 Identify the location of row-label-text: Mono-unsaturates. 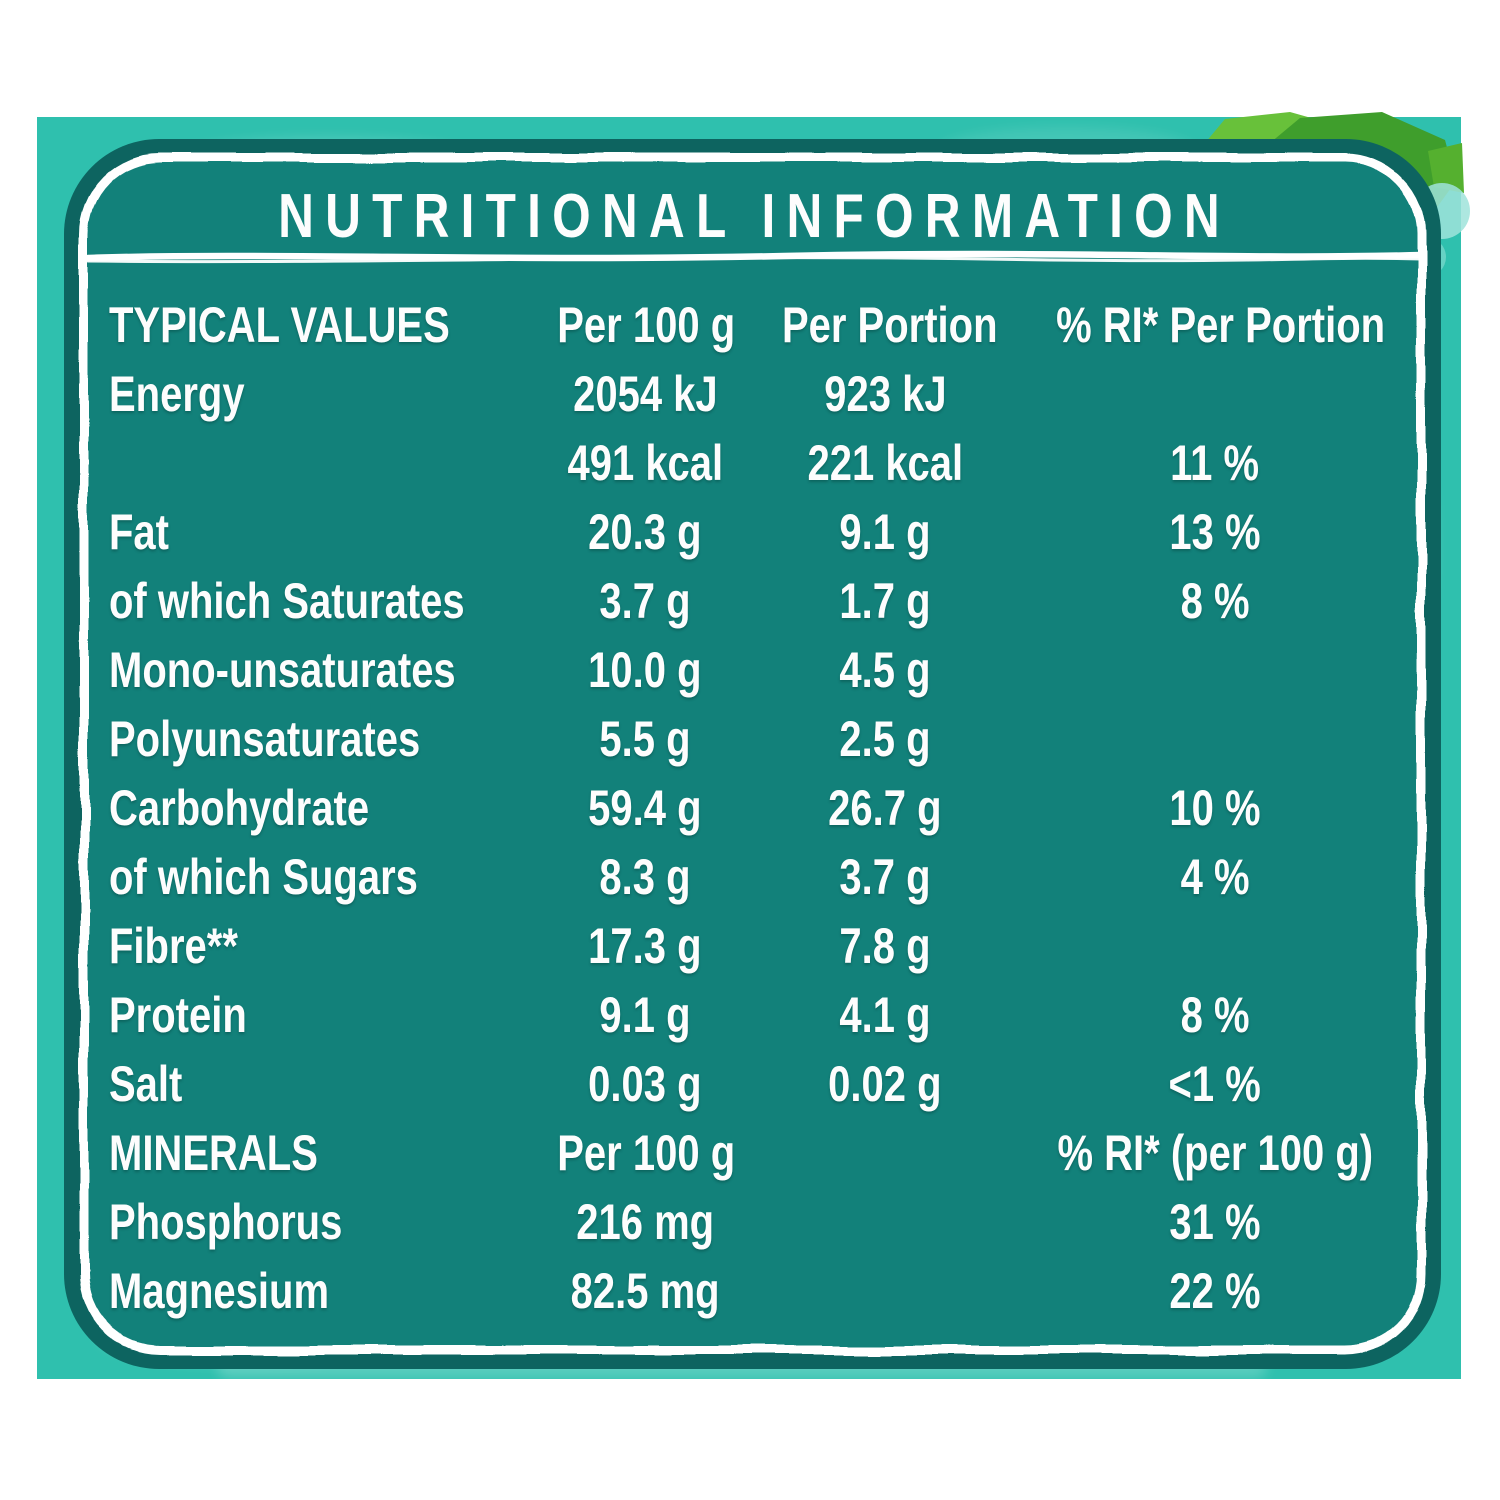
(282, 669).